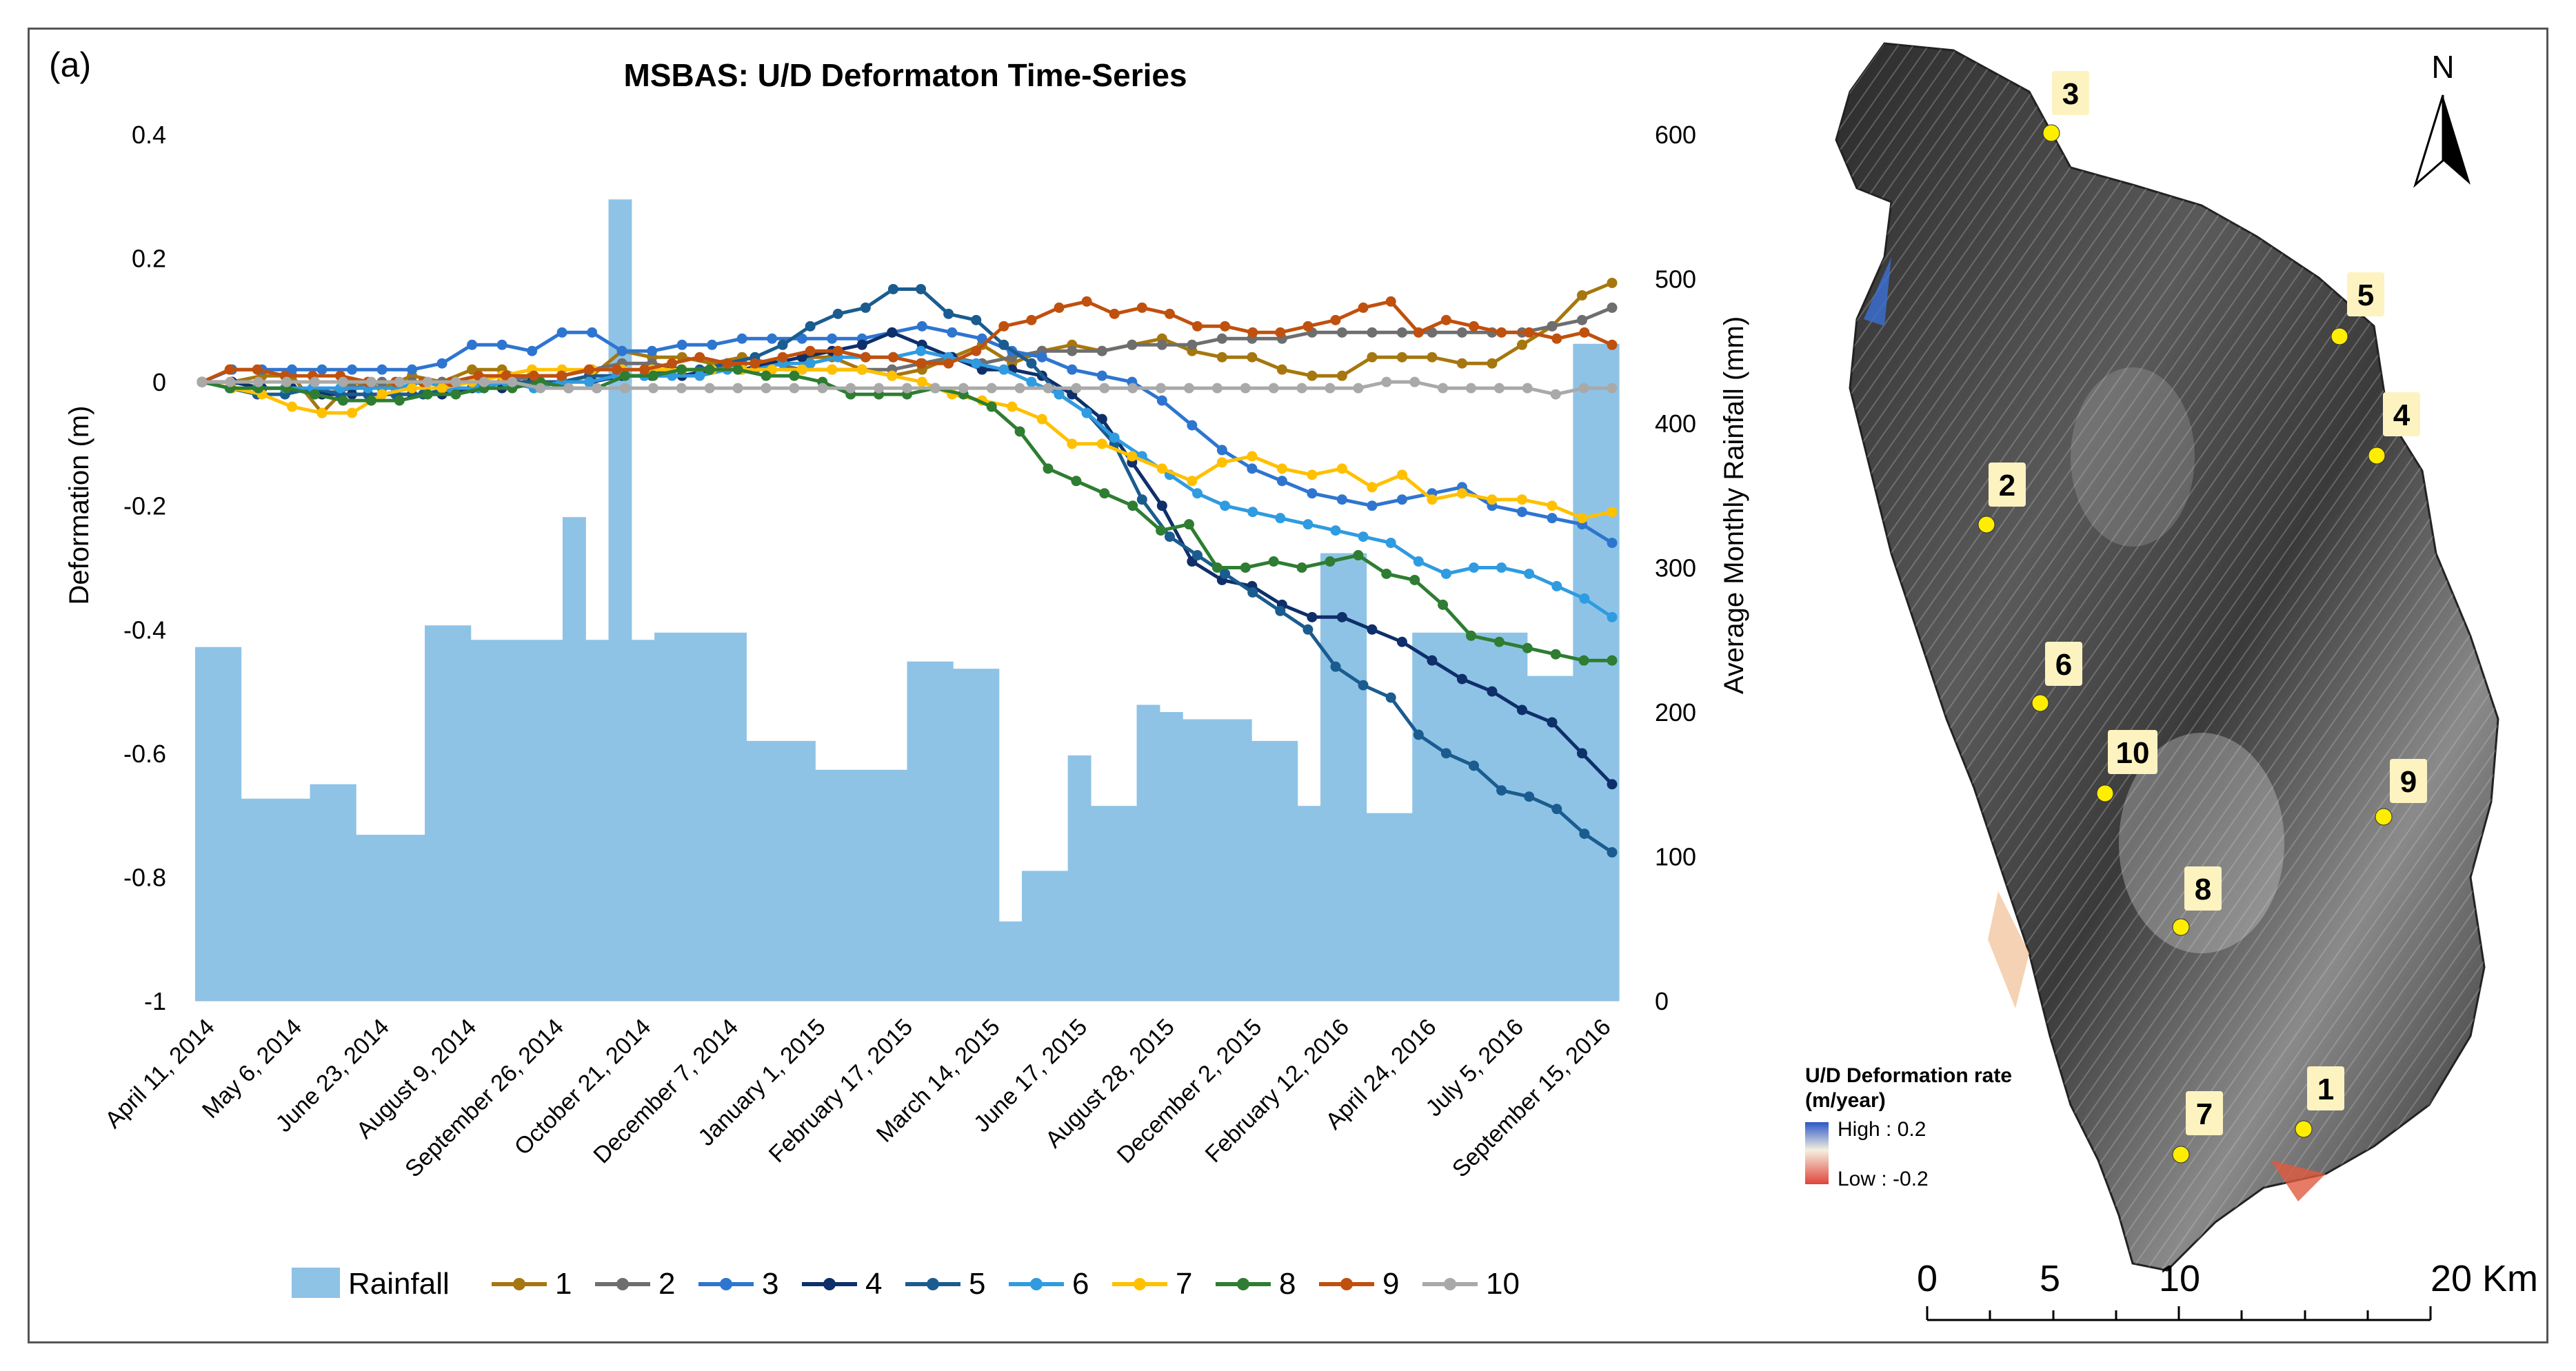 This screenshot has width=2576, height=1371. I want to click on y-tick-left: 0, so click(159, 382).